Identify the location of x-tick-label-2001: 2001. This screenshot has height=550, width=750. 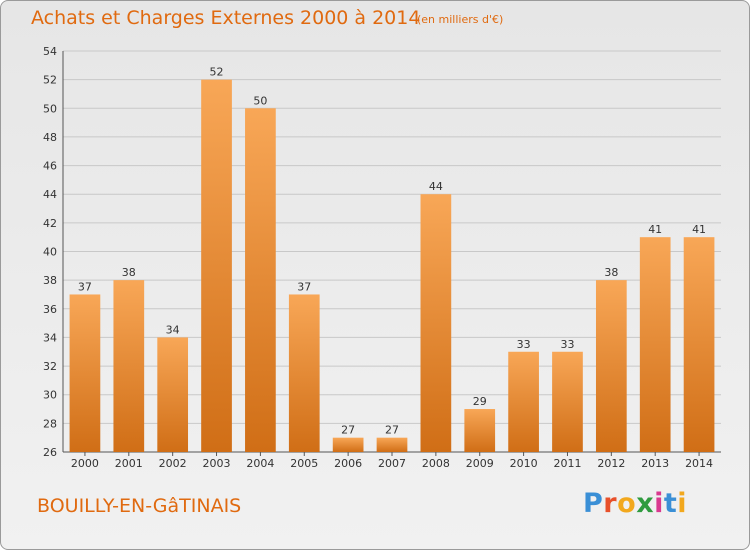
(129, 463).